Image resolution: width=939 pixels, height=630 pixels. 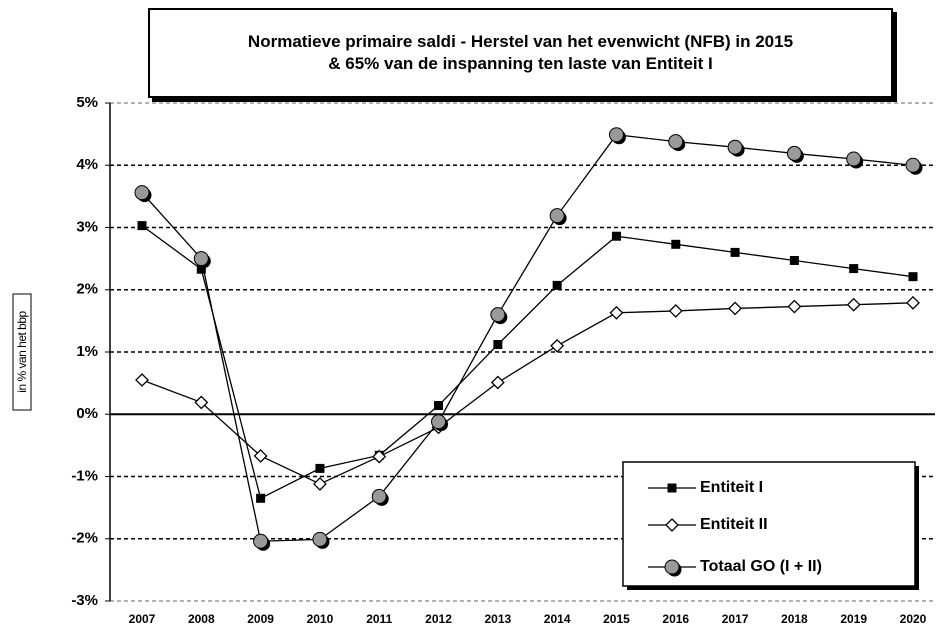 What do you see at coordinates (87, 102) in the screenshot?
I see `y-tick-label: 5%` at bounding box center [87, 102].